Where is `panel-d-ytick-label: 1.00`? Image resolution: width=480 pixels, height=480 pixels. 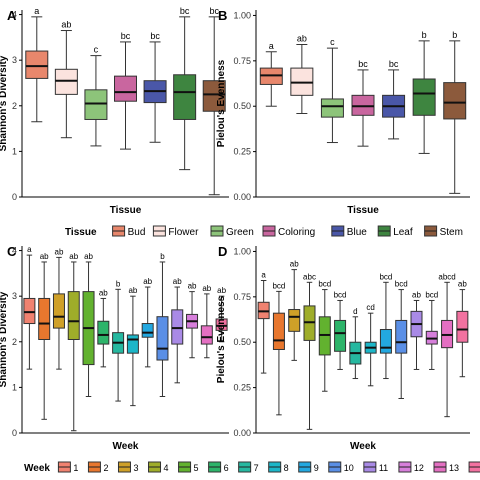
panel-d-ytick-label: 1.00 is located at coordinates (242, 251).